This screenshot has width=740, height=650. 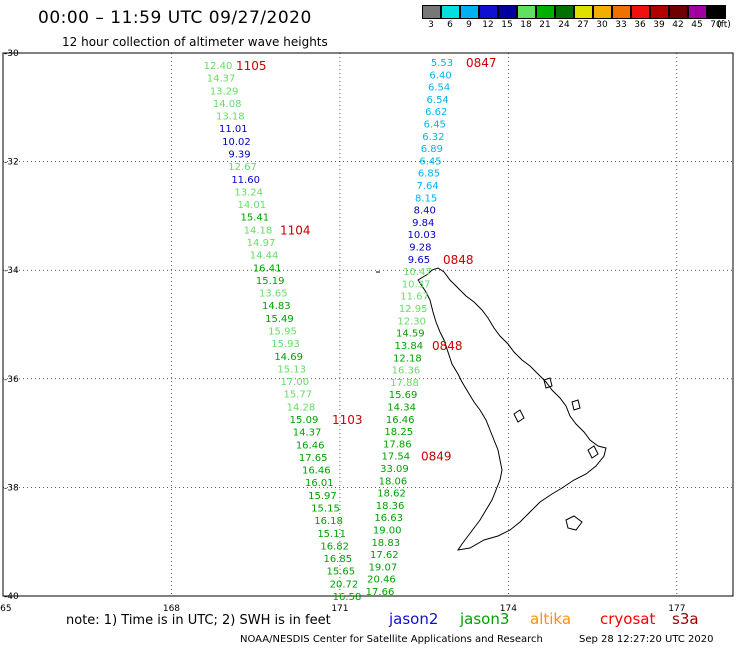 I want to click on wave-height-label: 17.65, so click(x=313, y=458).